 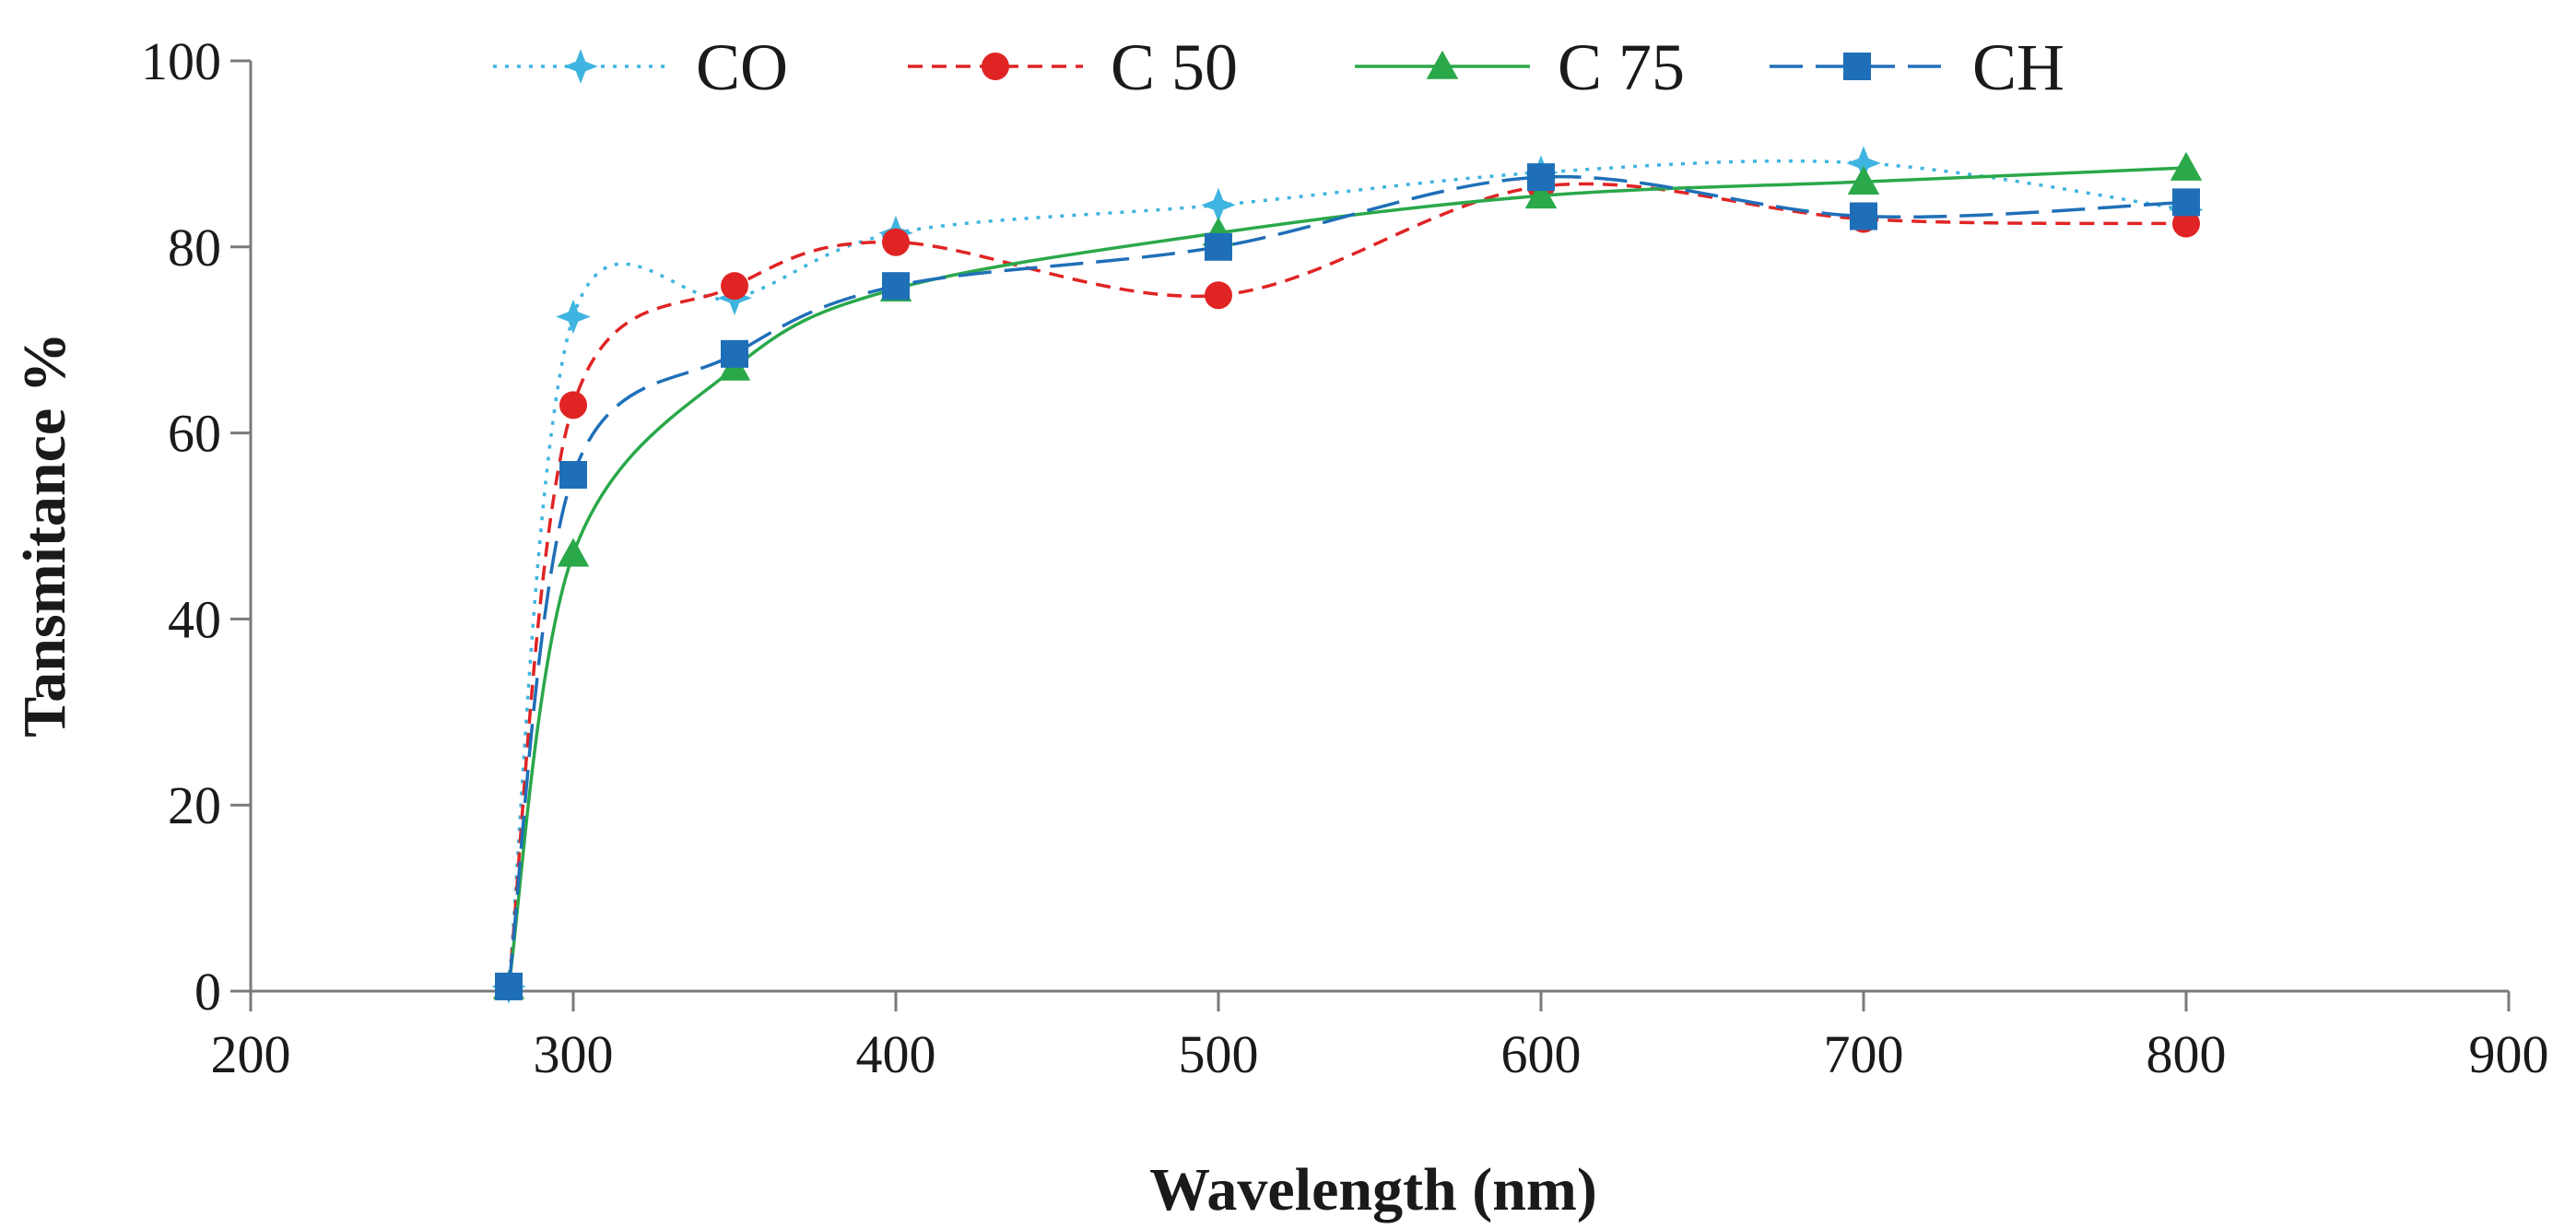 What do you see at coordinates (742, 67) in the screenshot?
I see `legend-label: CO` at bounding box center [742, 67].